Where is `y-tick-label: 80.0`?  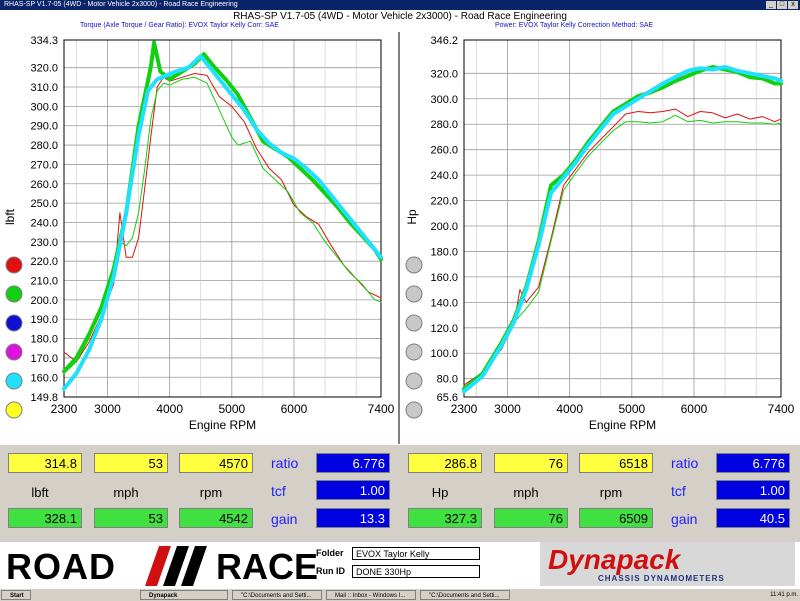 y-tick-label: 80.0 is located at coordinates (447, 380).